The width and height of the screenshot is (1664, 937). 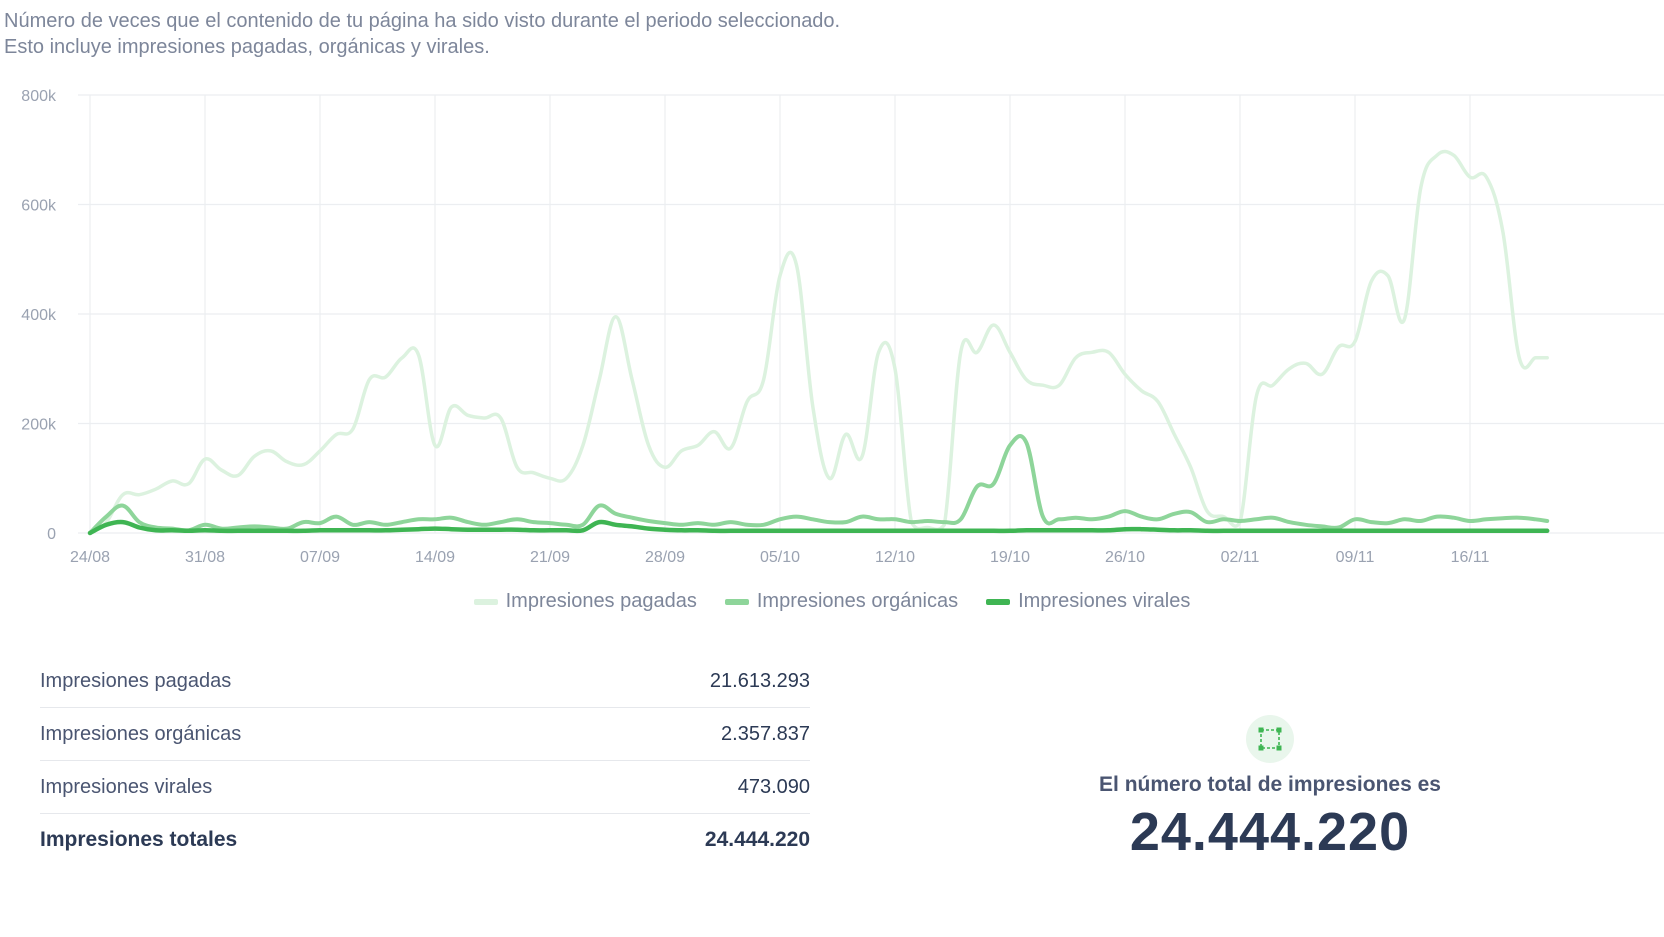 I want to click on summary-value-total: 24.444.220, so click(x=757, y=839).